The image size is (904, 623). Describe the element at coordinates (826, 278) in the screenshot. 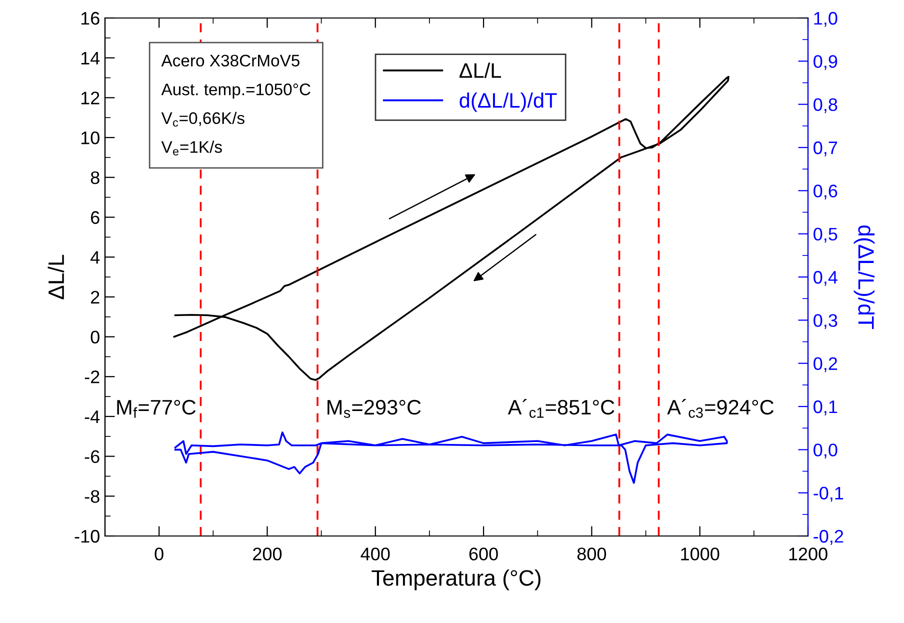

I see `y2-tick-label: 0,4` at that location.